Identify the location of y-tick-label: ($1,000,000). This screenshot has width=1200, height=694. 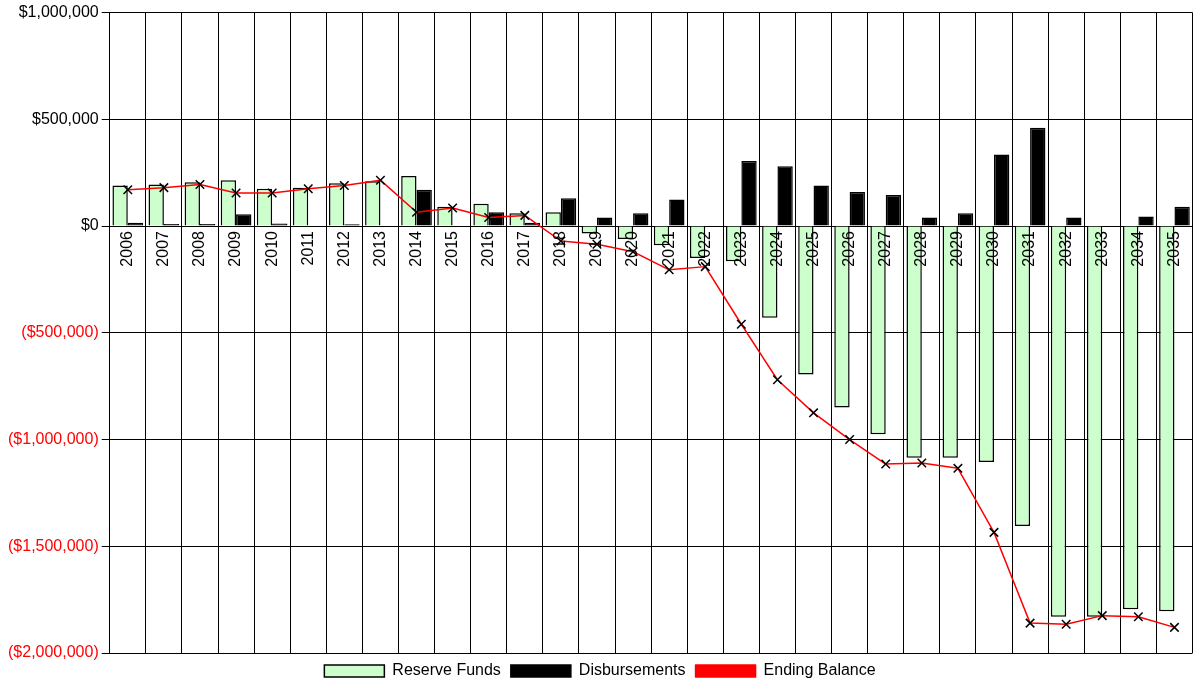
(53, 438).